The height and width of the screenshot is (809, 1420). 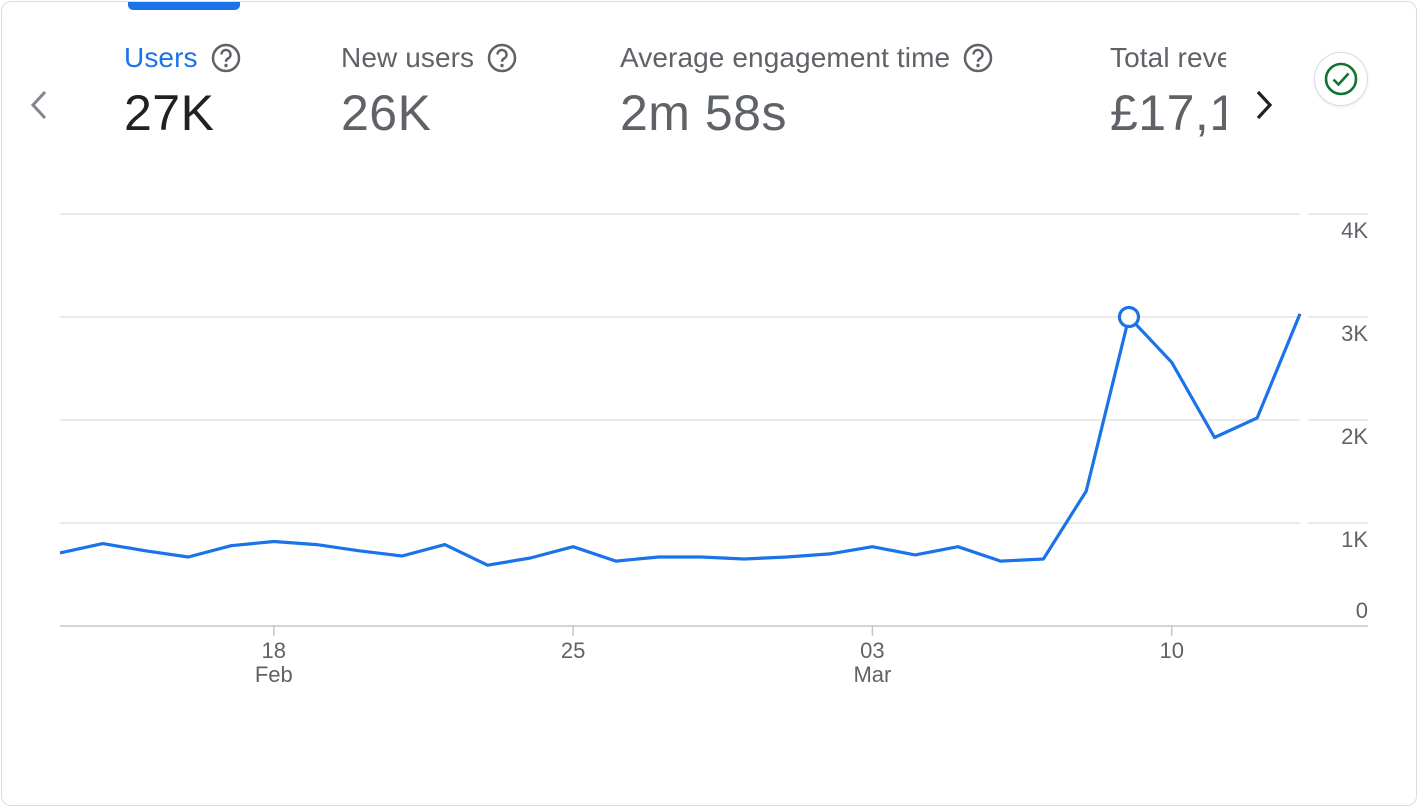 What do you see at coordinates (386, 113) in the screenshot?
I see `metric-value: 26K` at bounding box center [386, 113].